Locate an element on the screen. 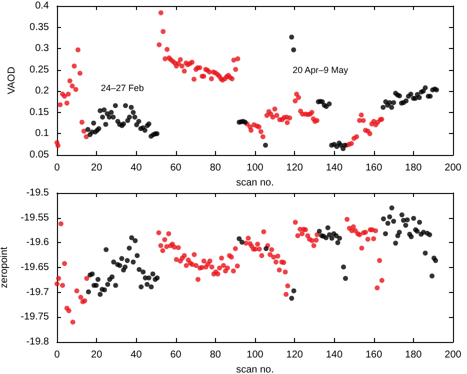  y-tick-label: -19.65 is located at coordinates (35, 267).